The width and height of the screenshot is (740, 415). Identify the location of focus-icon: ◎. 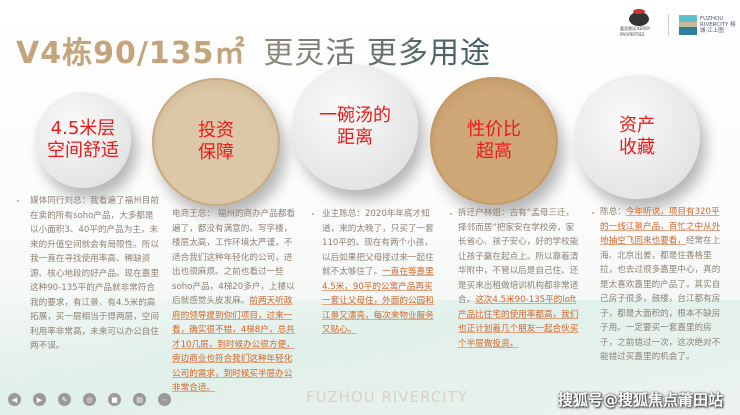
(89, 399).